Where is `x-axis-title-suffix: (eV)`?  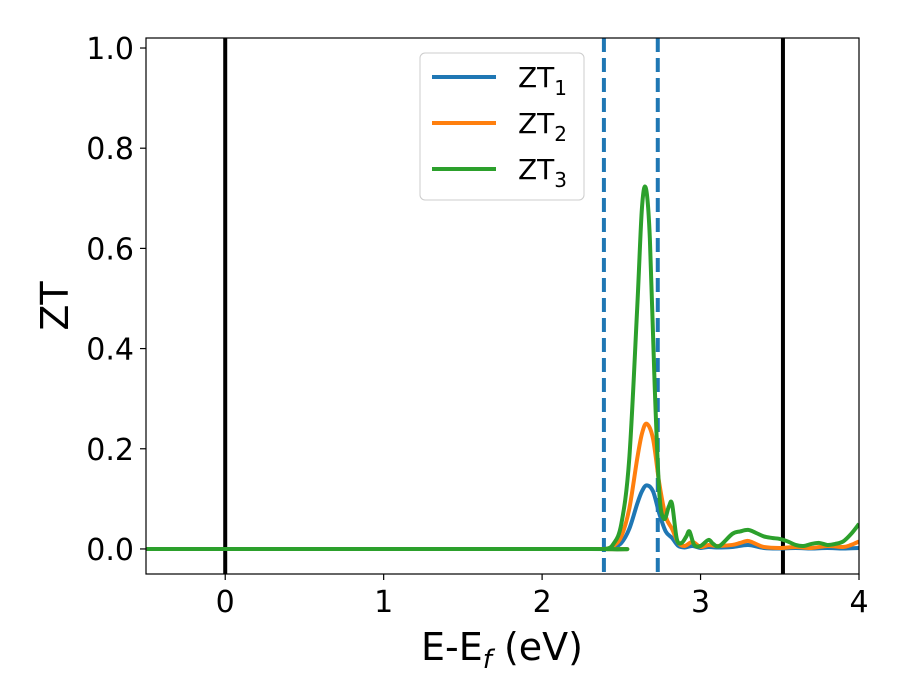
x-axis-title-suffix: (eV) is located at coordinates (537, 647).